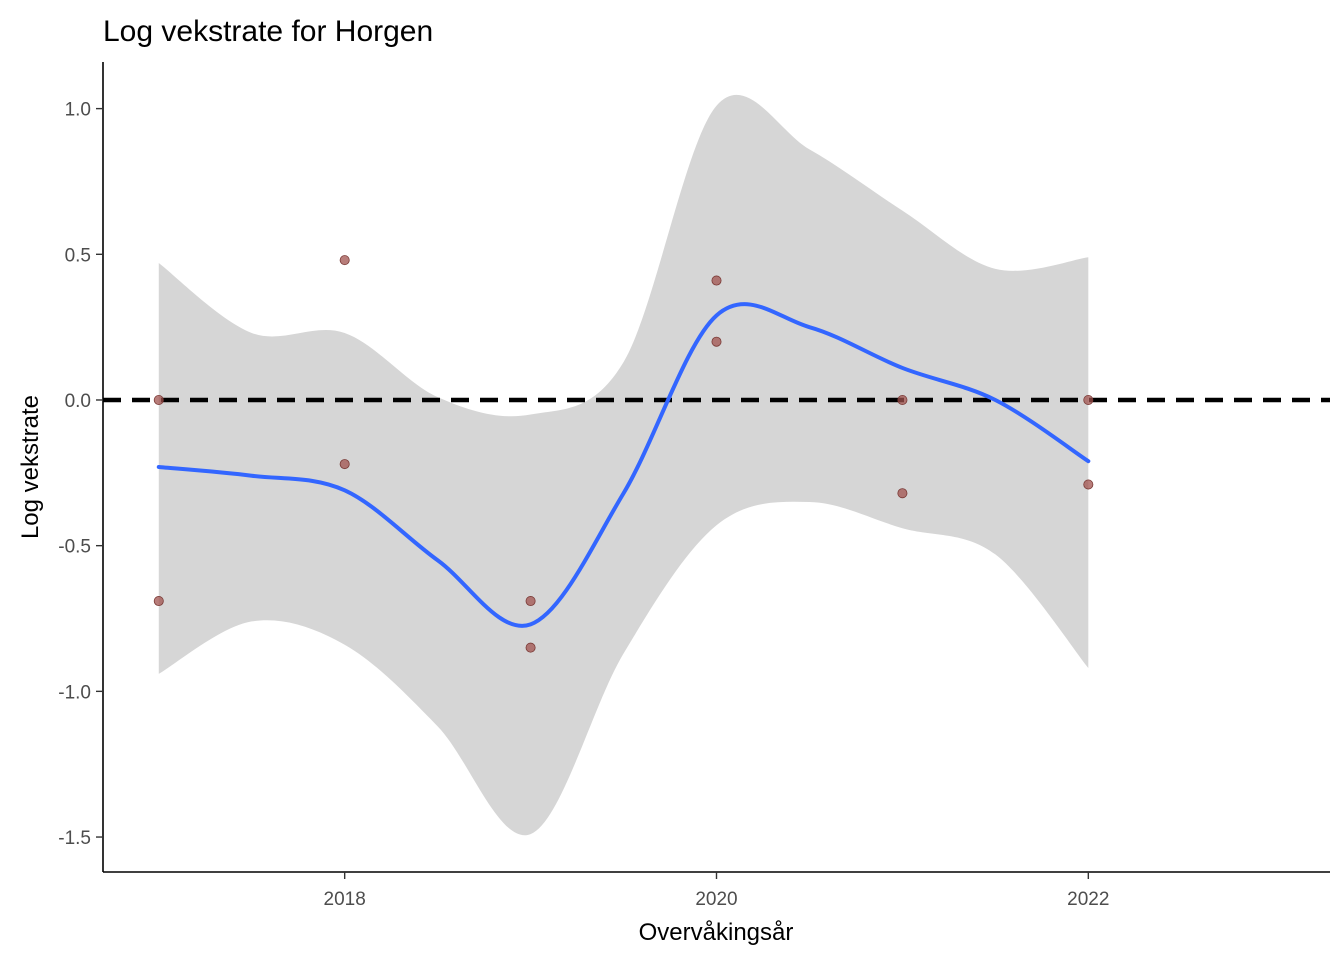 This screenshot has height=960, width=1344. Describe the element at coordinates (30, 467) in the screenshot. I see `y-axis-title: Log vekstrate` at that location.